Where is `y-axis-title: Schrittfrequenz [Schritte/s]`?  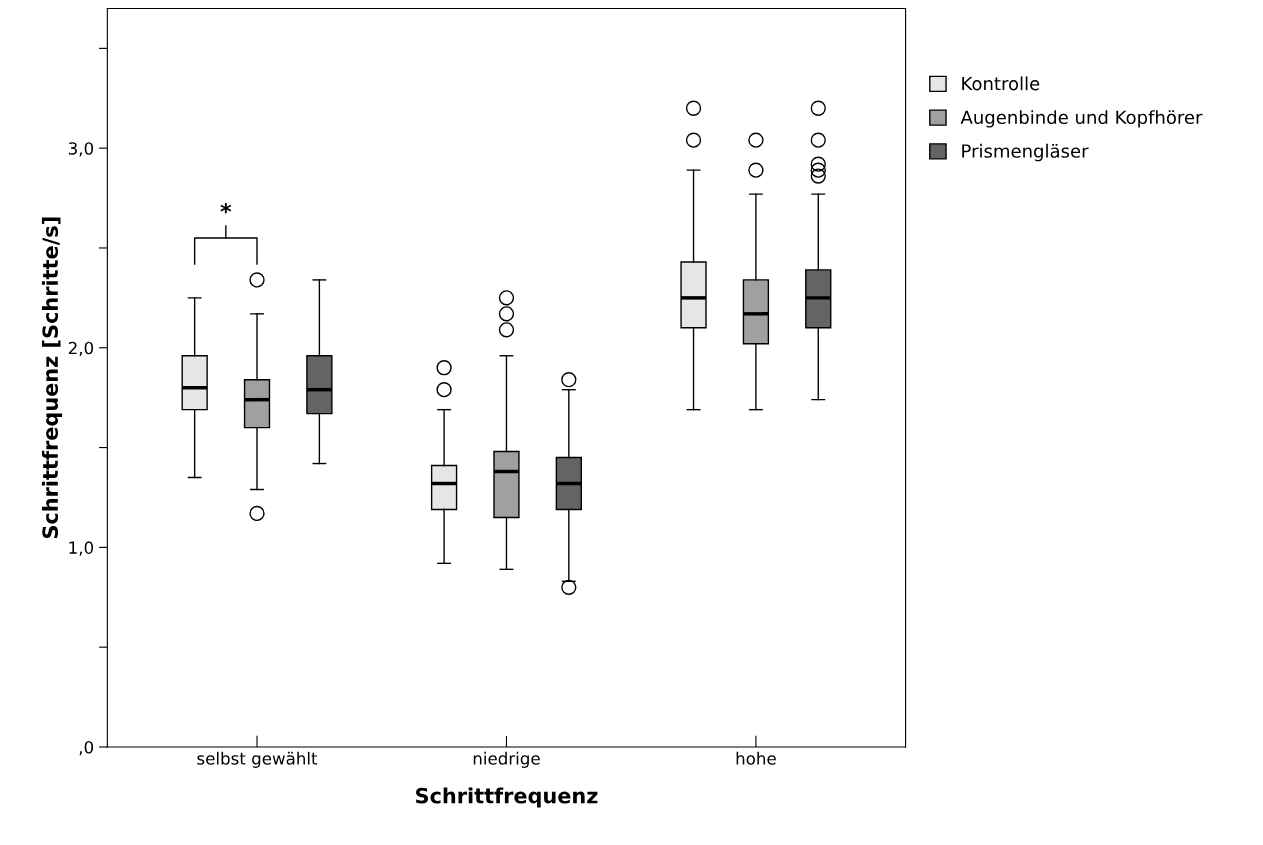
y-axis-title: Schrittfrequenz [Schritte/s] is located at coordinates (52, 378).